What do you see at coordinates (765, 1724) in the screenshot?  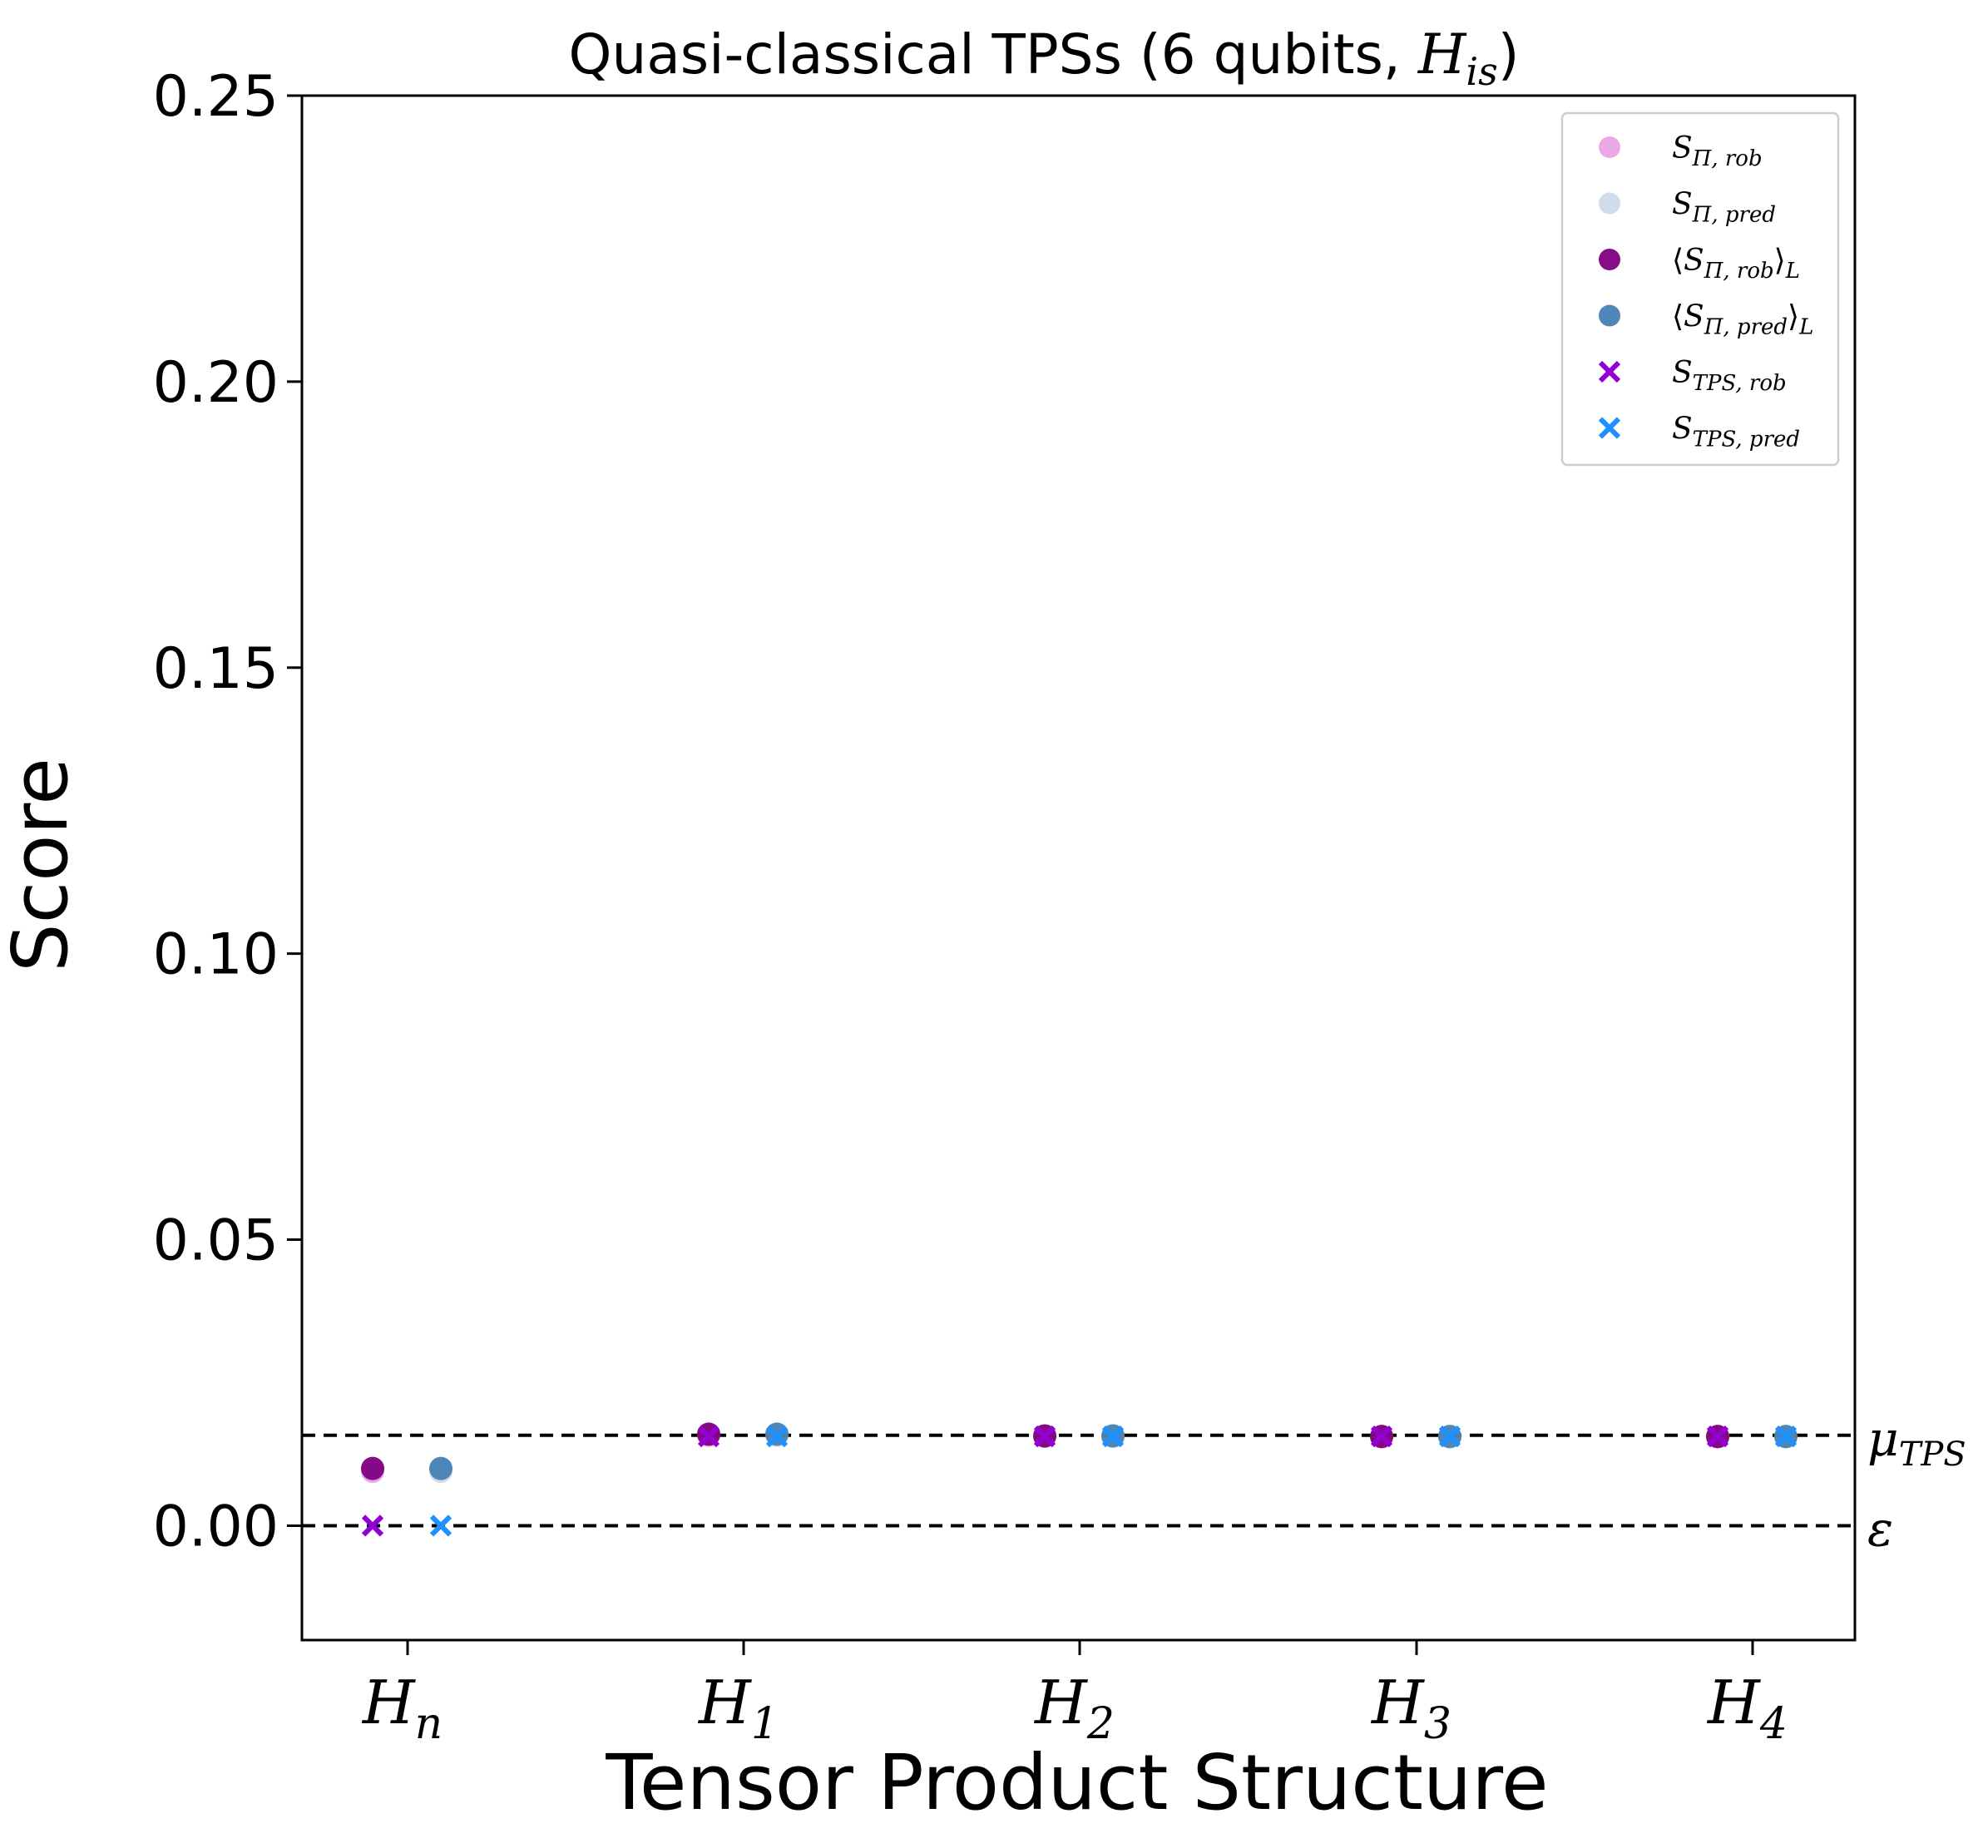 I see `x-tick-label-sub: 1` at bounding box center [765, 1724].